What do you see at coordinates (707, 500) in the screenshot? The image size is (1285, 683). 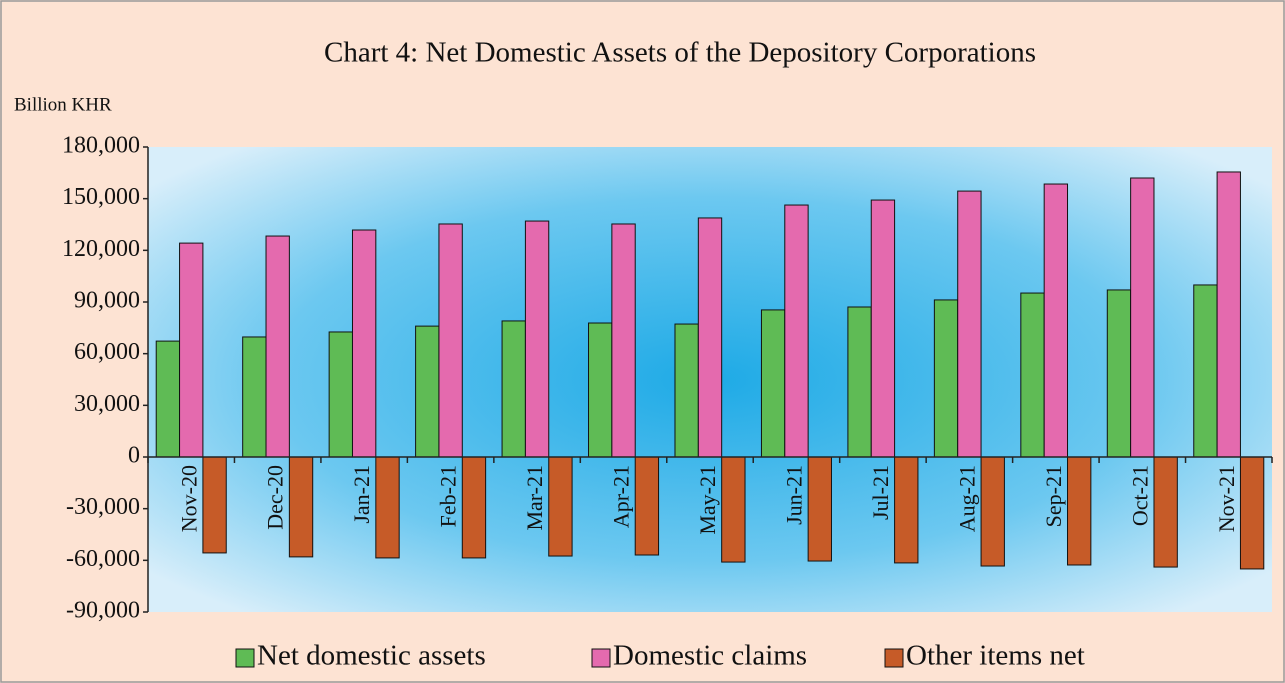 I see `x-tick-label: May-21` at bounding box center [707, 500].